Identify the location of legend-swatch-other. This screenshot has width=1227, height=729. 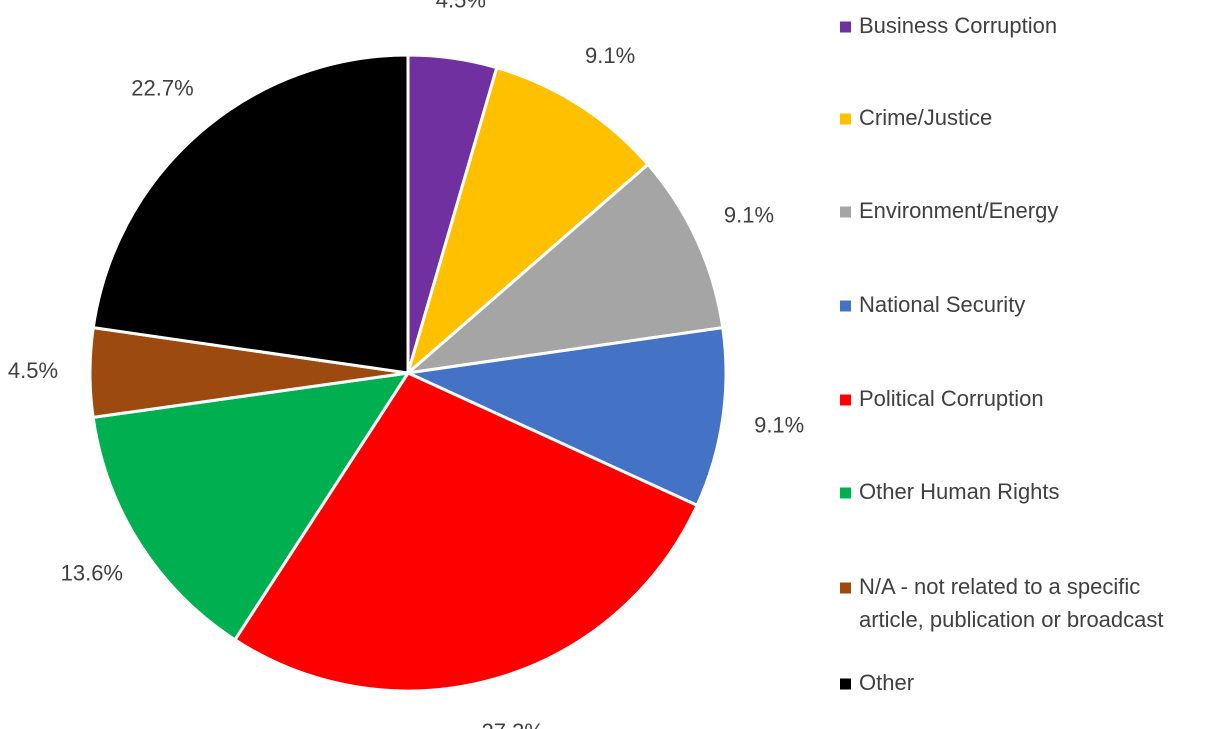
(845, 684).